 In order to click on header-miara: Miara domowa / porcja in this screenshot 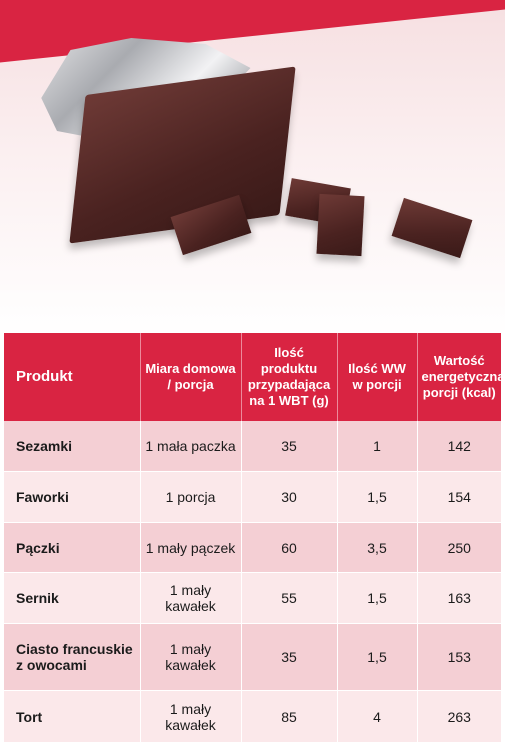, I will do `click(191, 377)`.